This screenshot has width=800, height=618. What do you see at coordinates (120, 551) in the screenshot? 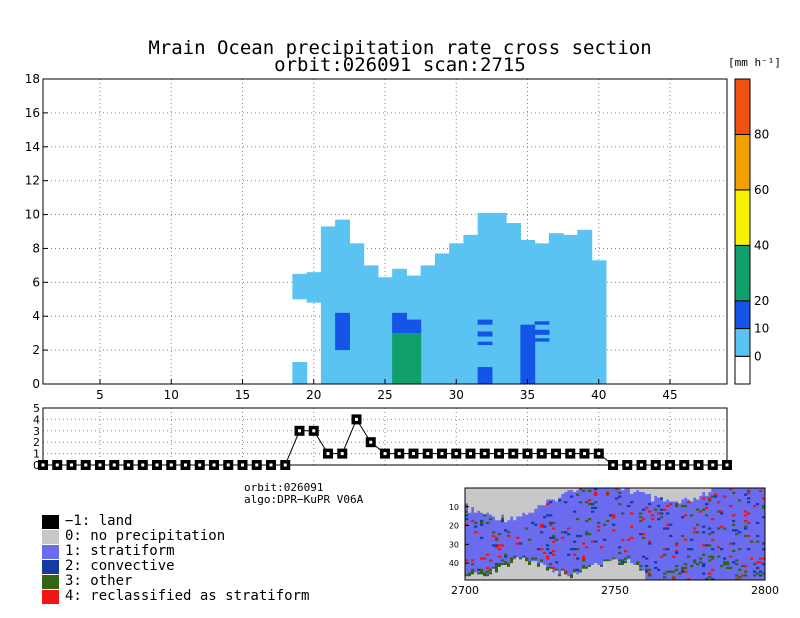
I see `legend-label: 1: stratiform` at bounding box center [120, 551].